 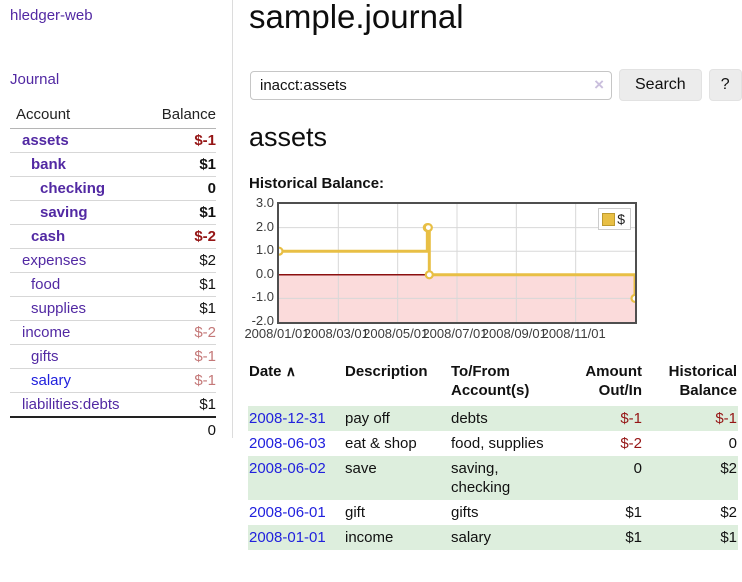 What do you see at coordinates (277, 333) in the screenshot?
I see `x-tick-label: 2008/01/01` at bounding box center [277, 333].